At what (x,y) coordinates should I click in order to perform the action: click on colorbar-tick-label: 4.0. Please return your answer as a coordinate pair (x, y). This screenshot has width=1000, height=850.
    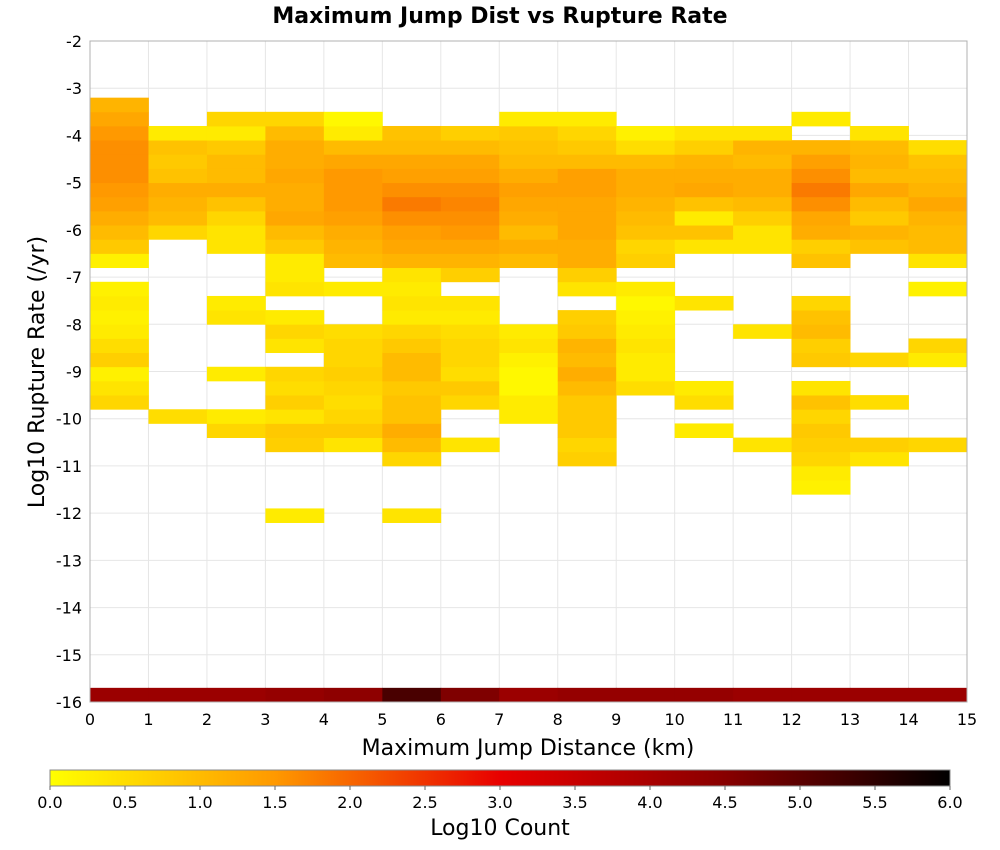
    Looking at the image, I should click on (649, 802).